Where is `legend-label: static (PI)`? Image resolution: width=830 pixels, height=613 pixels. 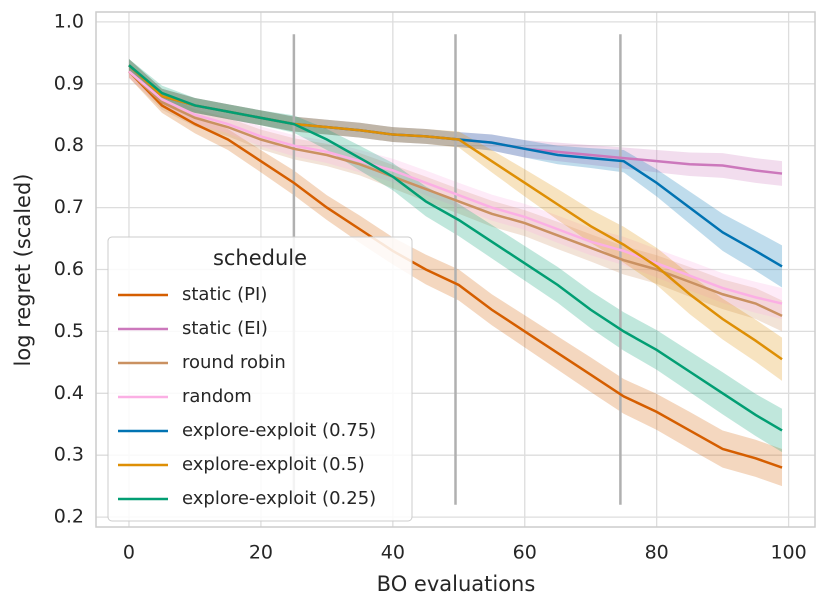
legend-label: static (PI) is located at coordinates (224, 294).